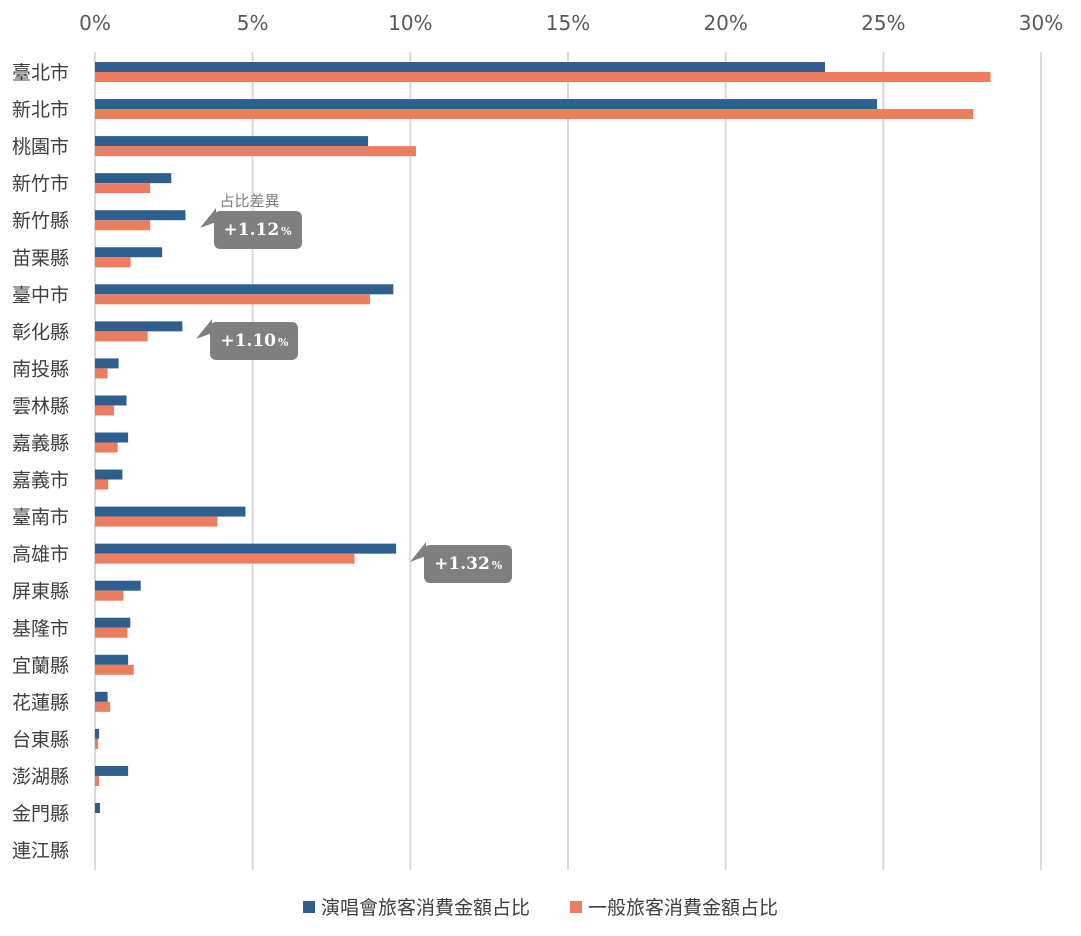  I want to click on category-label: 新竹縣, so click(40, 221).